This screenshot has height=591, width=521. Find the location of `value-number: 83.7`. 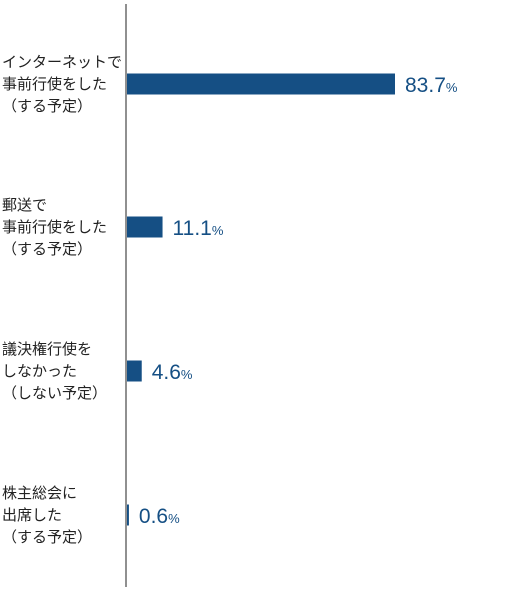

value-number: 83.7 is located at coordinates (425, 85).